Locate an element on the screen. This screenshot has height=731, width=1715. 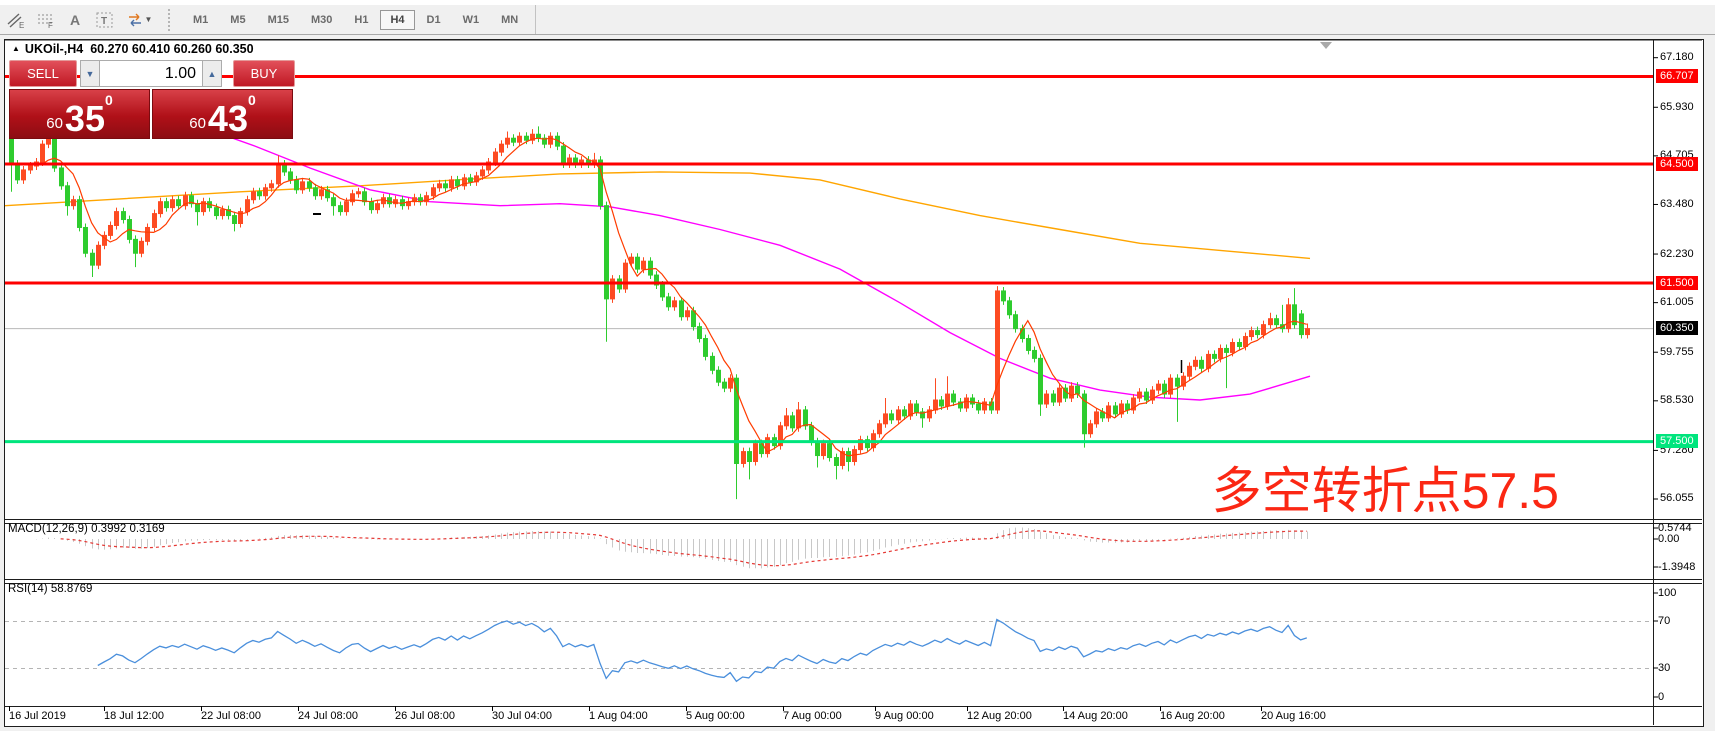
date-axis-label: 16 Aug 20:00 is located at coordinates (1192, 716).